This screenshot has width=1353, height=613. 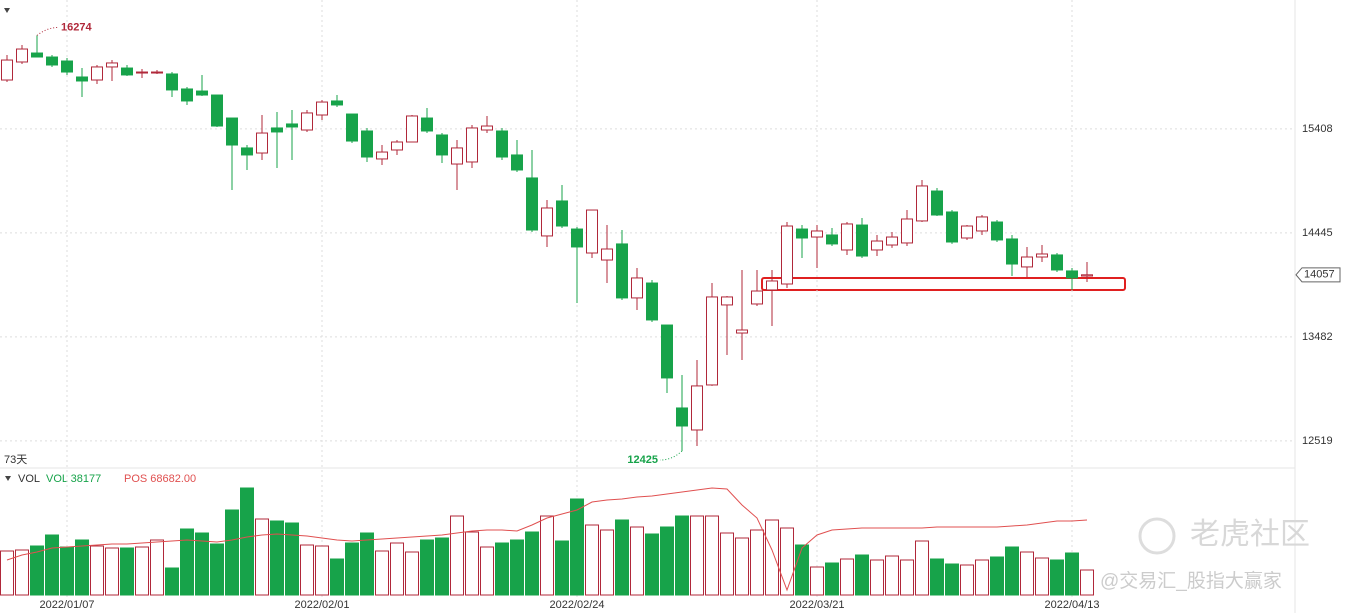 What do you see at coordinates (1317, 233) in the screenshot?
I see `y-tick-label: 14445` at bounding box center [1317, 233].